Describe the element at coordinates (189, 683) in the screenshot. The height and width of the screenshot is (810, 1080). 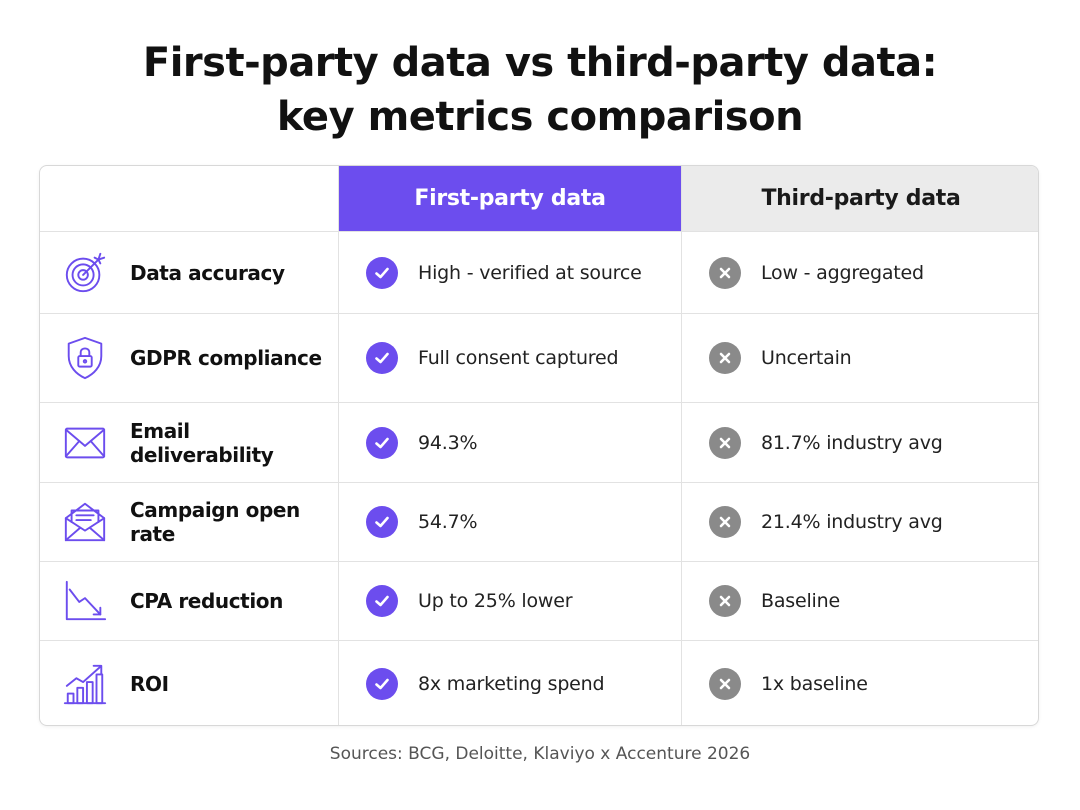
I see `metric-cell: ROI` at that location.